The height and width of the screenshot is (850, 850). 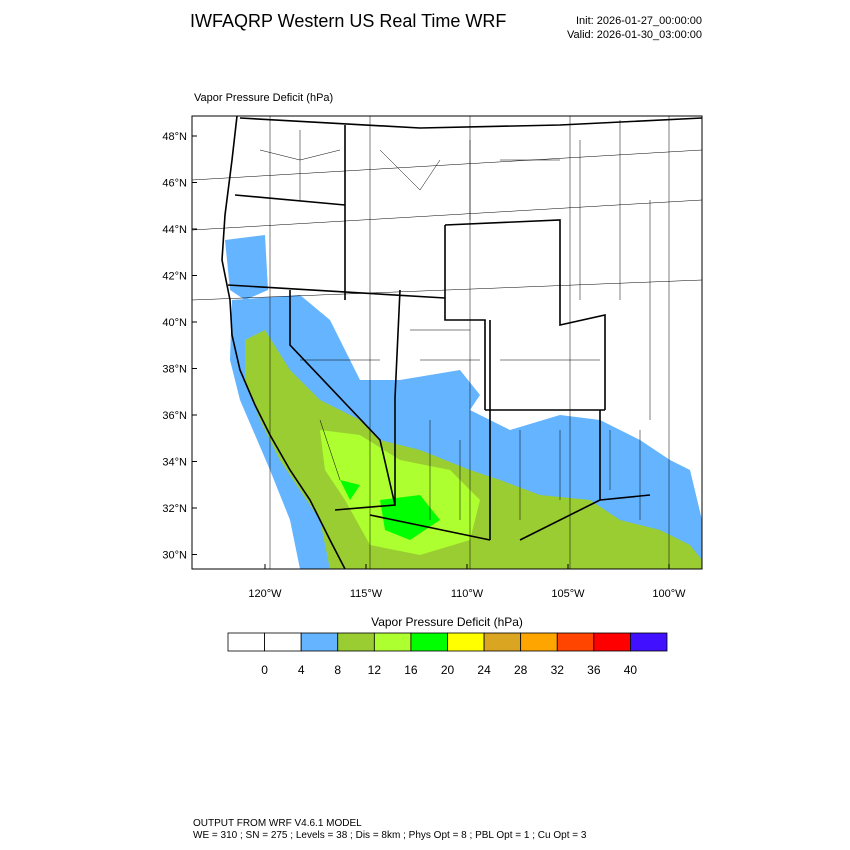 What do you see at coordinates (263, 98) in the screenshot?
I see `panel-title: Vapor Pressure Deficit (hPa)` at bounding box center [263, 98].